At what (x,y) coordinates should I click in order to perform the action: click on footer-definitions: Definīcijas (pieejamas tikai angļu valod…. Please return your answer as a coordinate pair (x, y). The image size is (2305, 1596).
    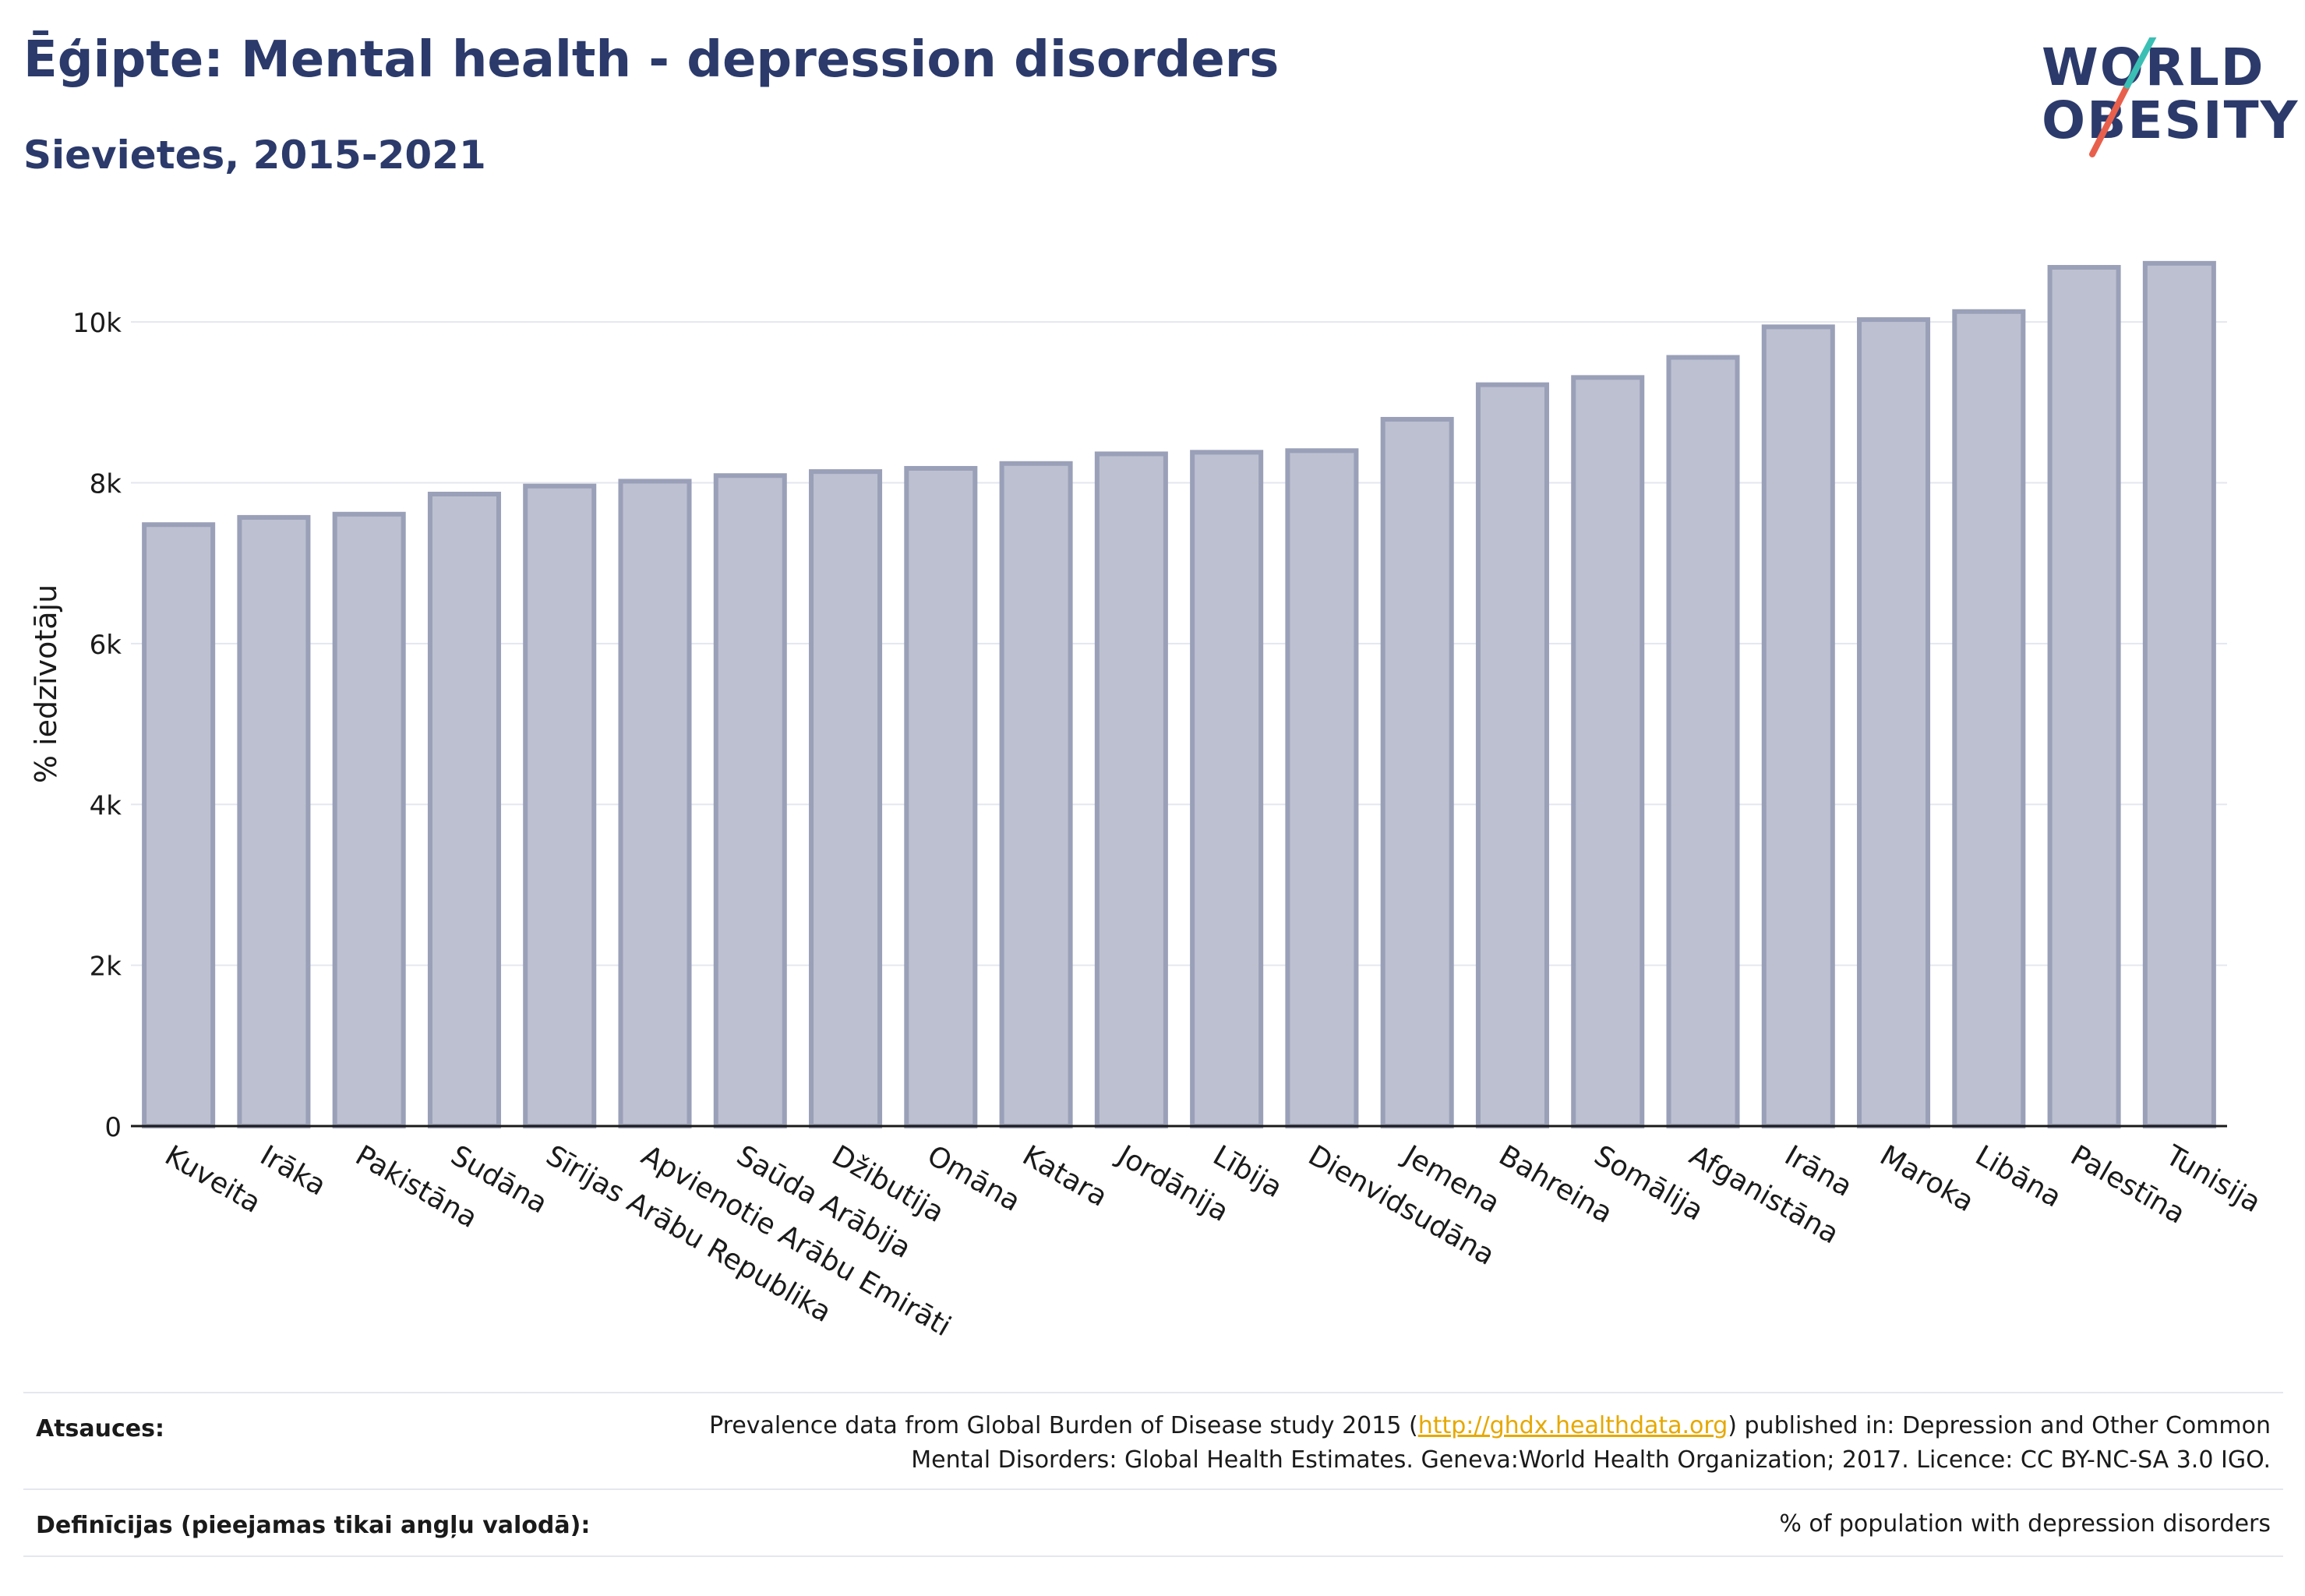
    Looking at the image, I should click on (1153, 1521).